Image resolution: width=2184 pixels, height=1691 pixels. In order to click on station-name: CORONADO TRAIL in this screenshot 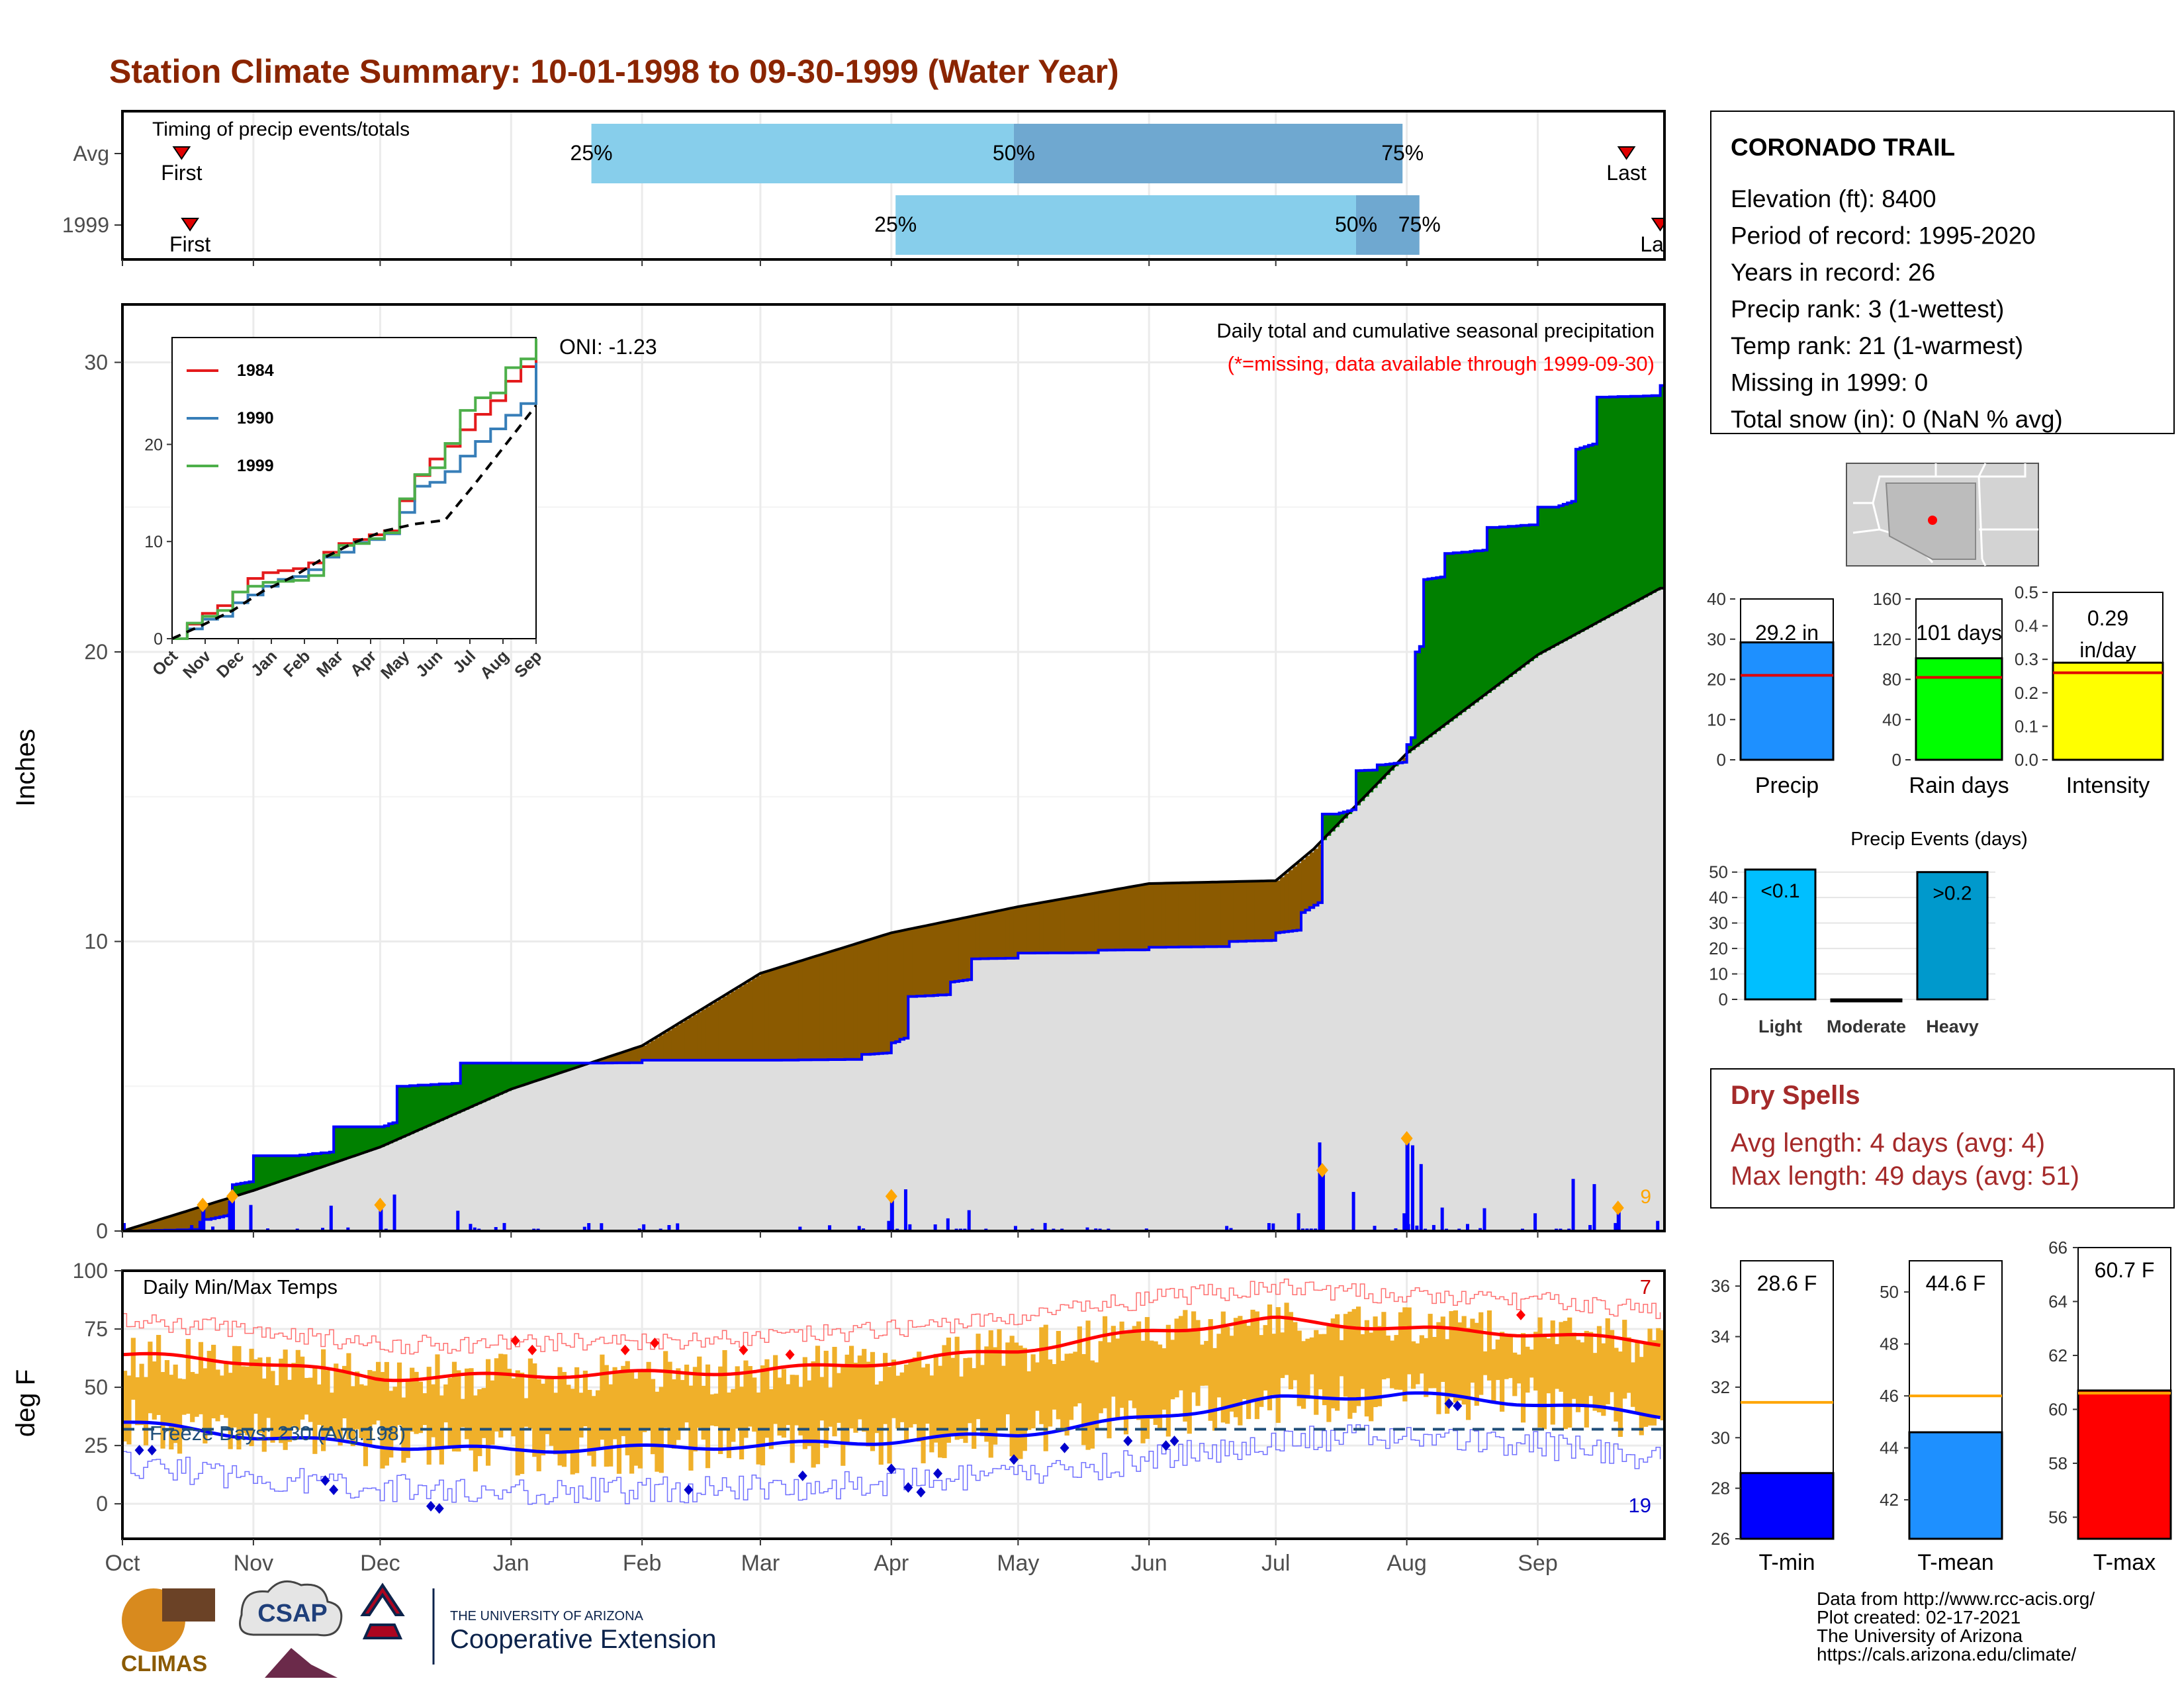, I will do `click(1843, 147)`.